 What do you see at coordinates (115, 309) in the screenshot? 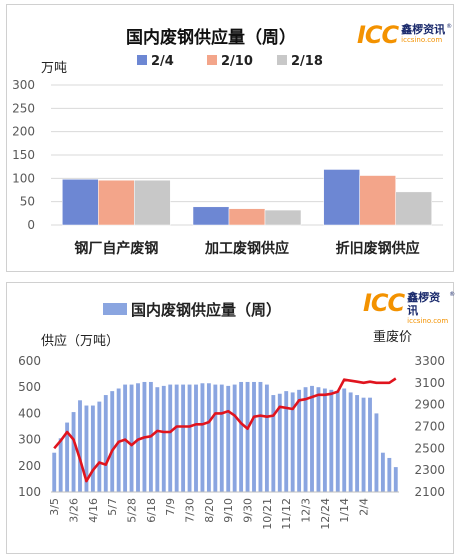
I see `legend-swatch-supply` at bounding box center [115, 309].